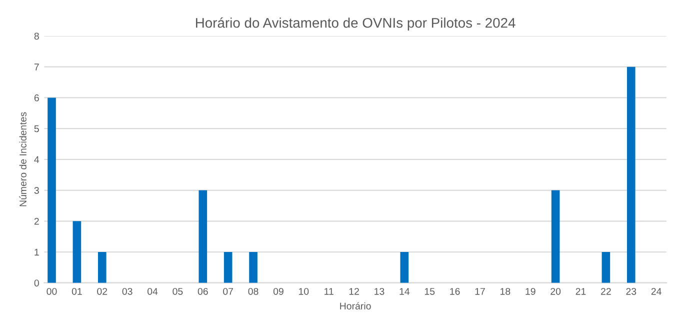 Image resolution: width=680 pixels, height=327 pixels. I want to click on x-tick-label: 24, so click(656, 291).